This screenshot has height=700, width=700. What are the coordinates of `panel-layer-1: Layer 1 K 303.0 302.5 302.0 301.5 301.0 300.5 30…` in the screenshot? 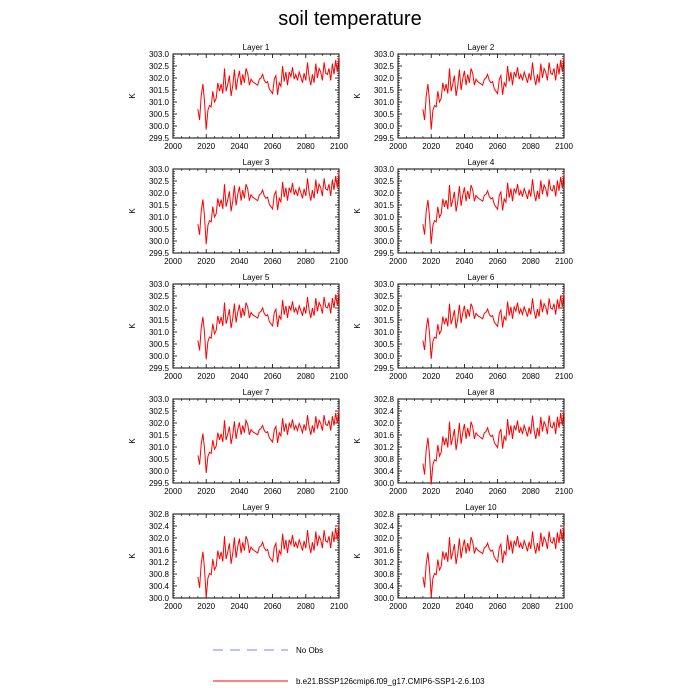 It's located at (238, 97).